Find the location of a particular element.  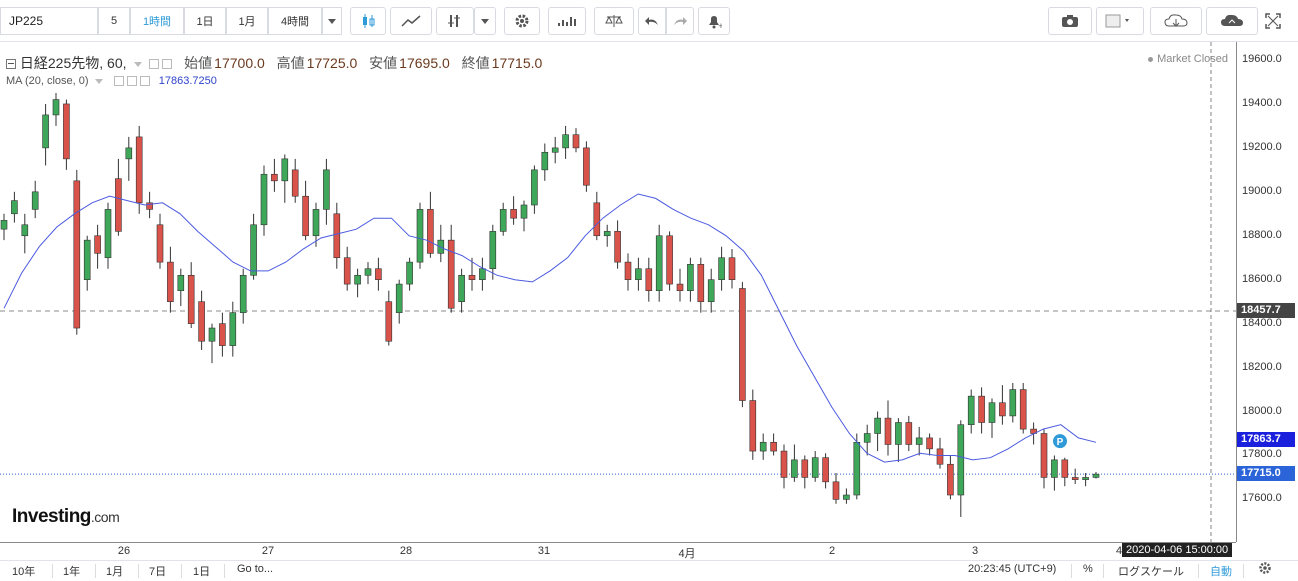

interval-dropdown-button is located at coordinates (332, 21).